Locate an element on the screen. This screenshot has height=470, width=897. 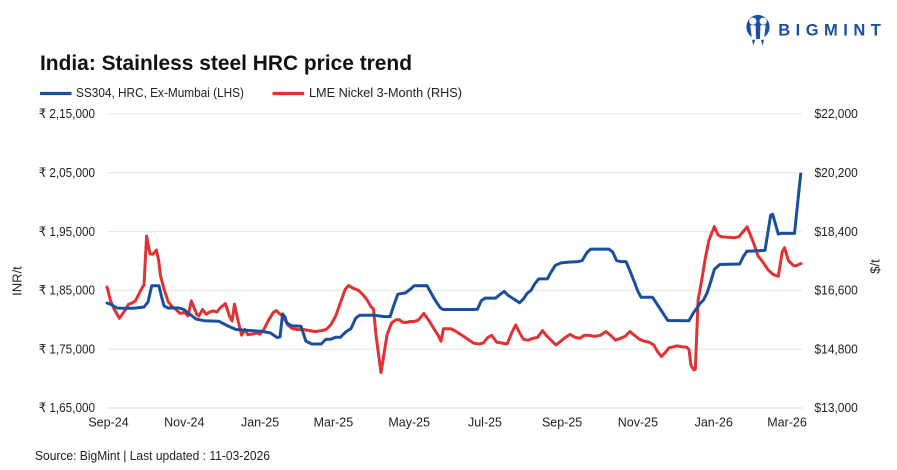
svg-text: $/t is located at coordinates (875, 266).